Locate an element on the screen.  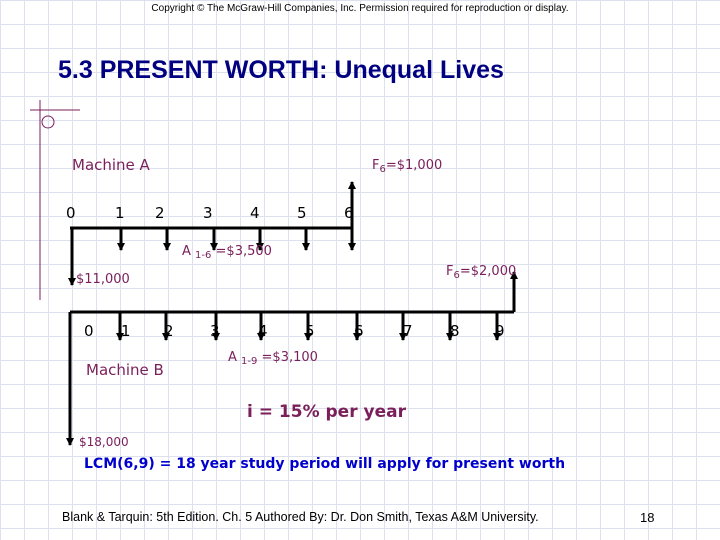
interest-rate: i = 15% per year is located at coordinates (326, 412).